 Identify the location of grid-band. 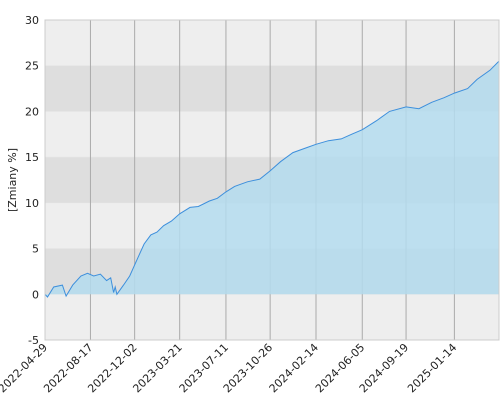
(272, 88).